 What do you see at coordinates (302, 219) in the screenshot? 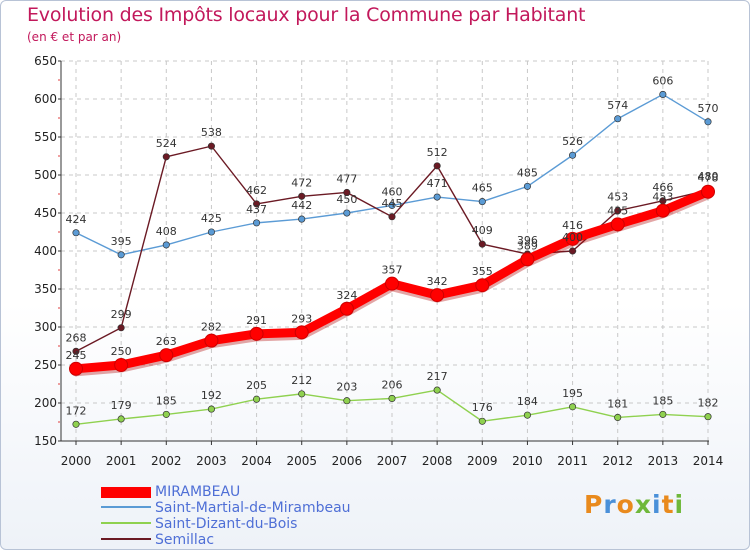
I see `point-saint-martial-de-mirambeau-2005` at bounding box center [302, 219].